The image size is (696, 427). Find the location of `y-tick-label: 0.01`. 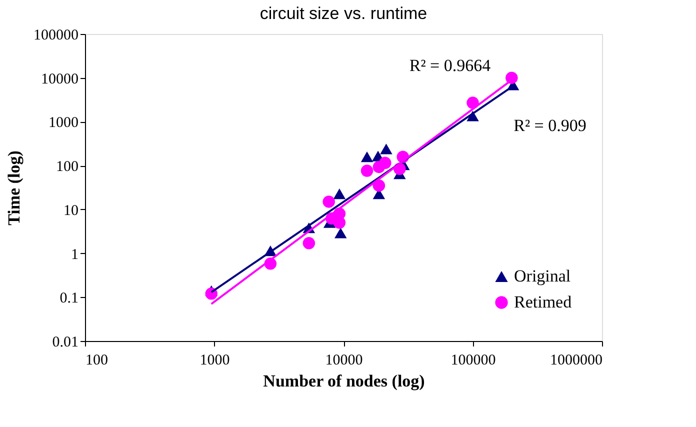

y-tick-label: 0.01 is located at coordinates (65, 342).